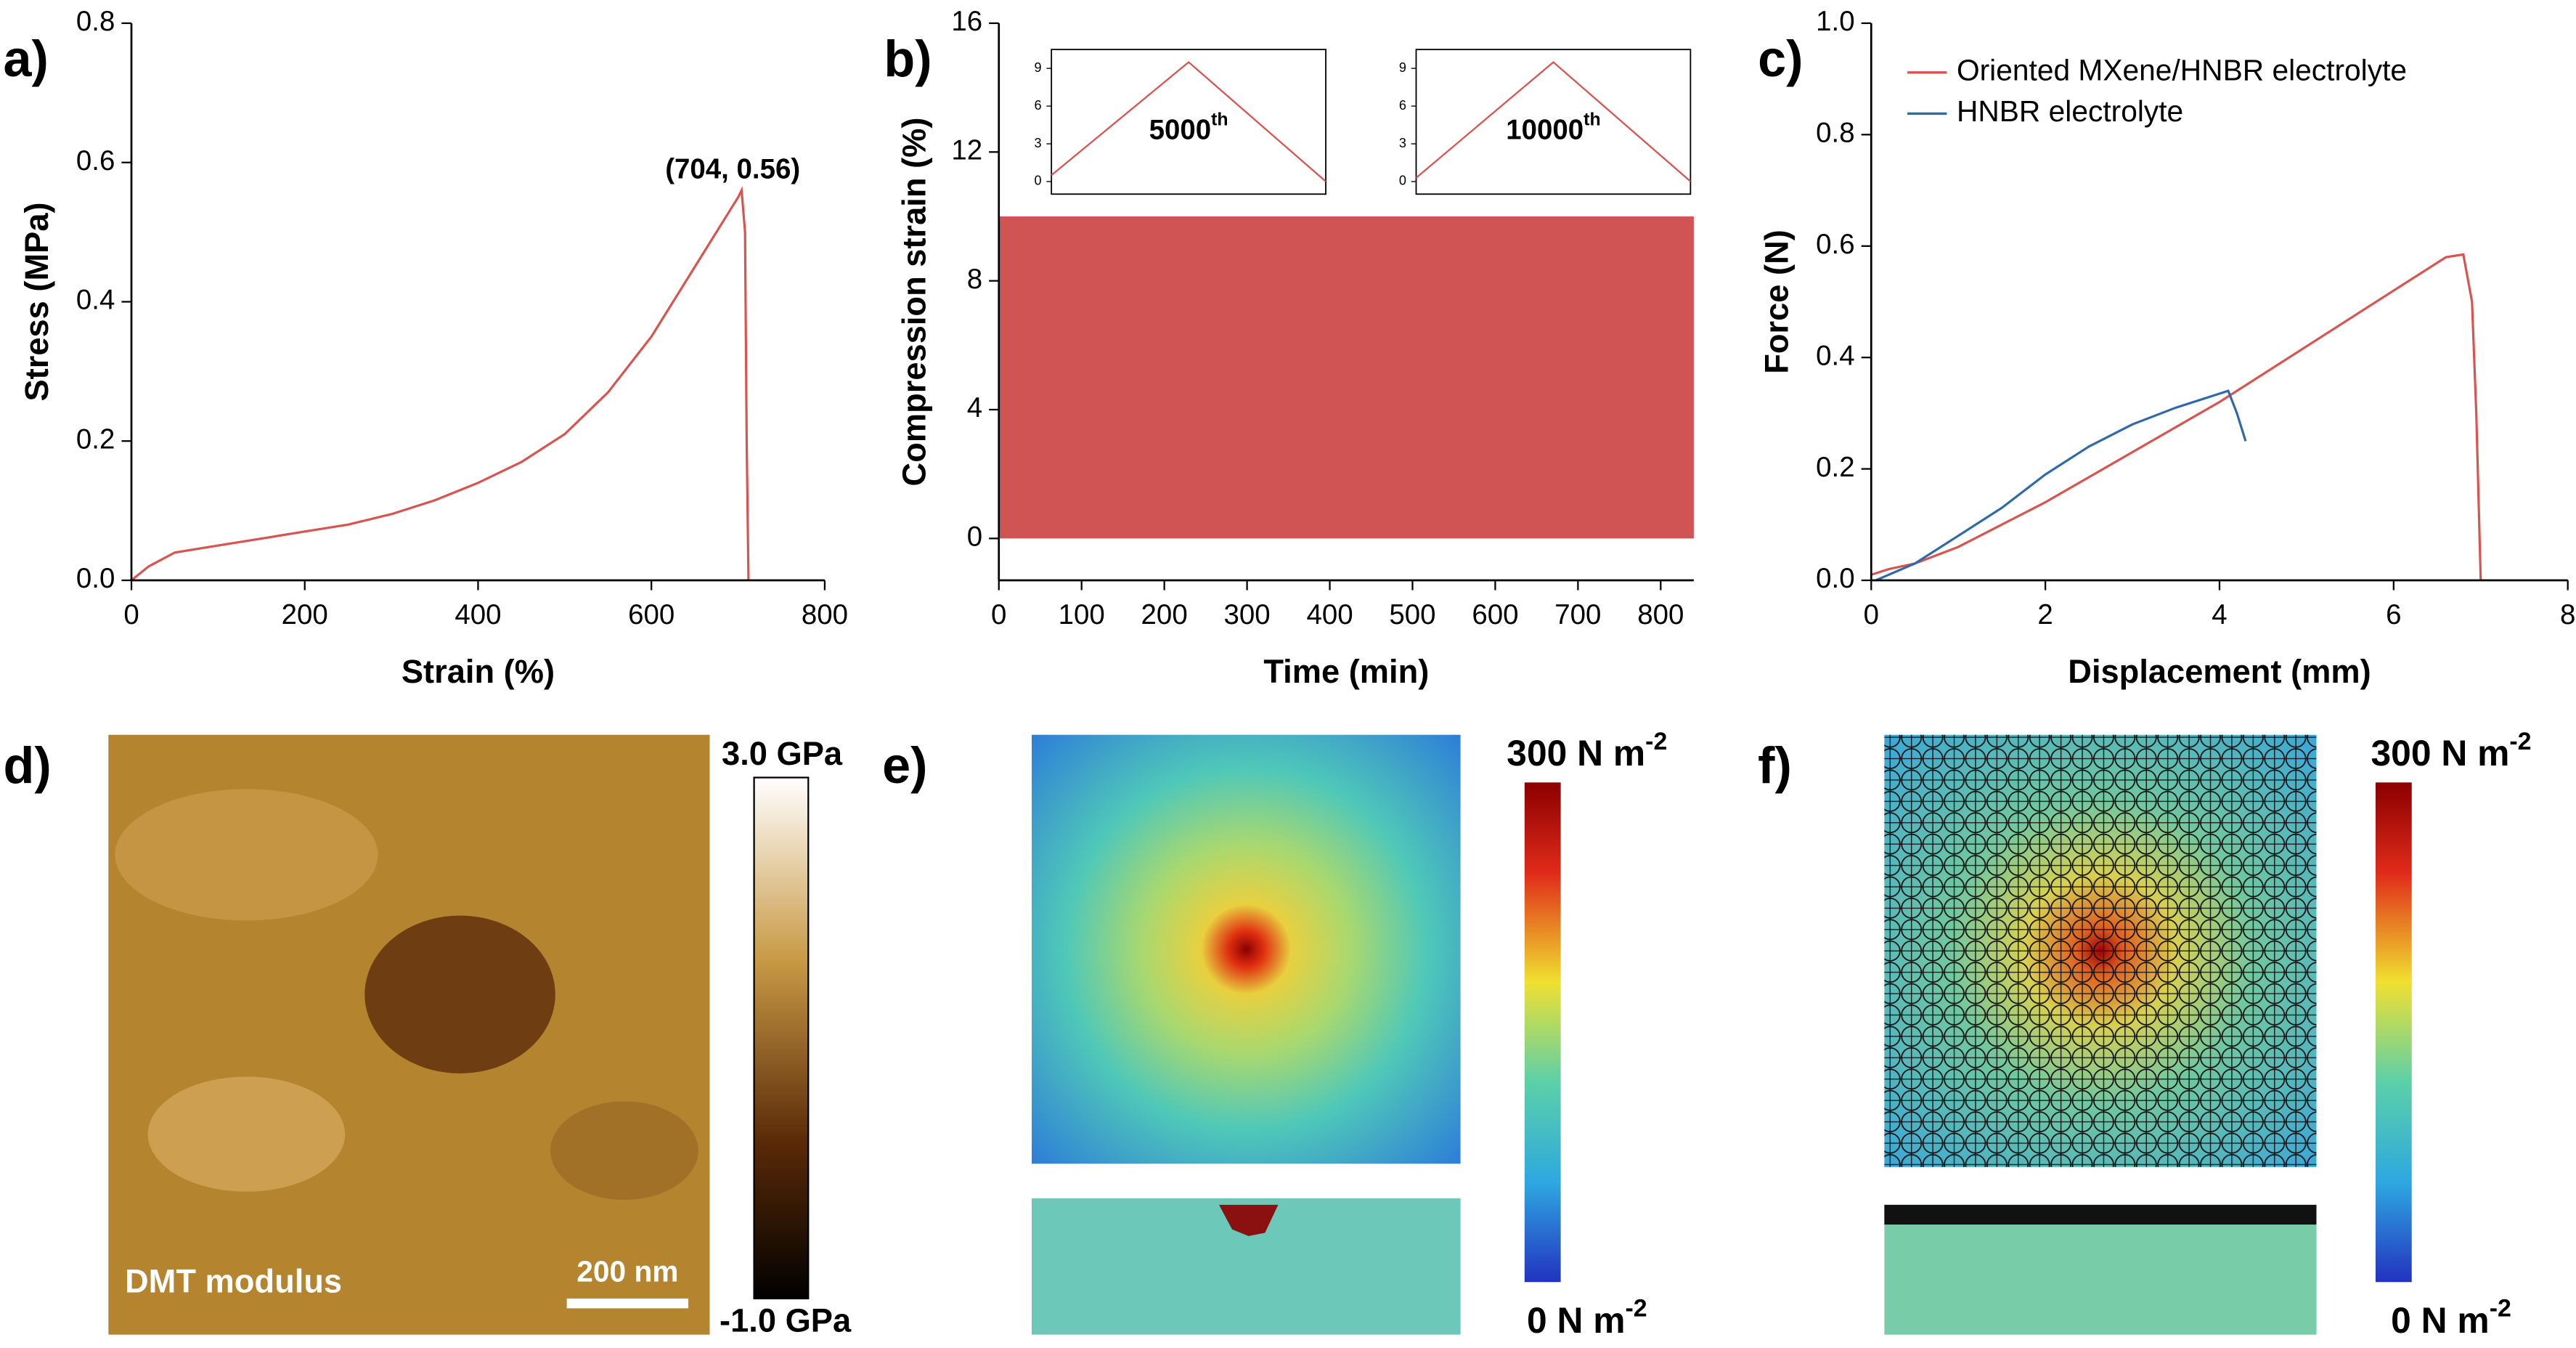 The width and height of the screenshot is (2576, 1348). Describe the element at coordinates (1082, 614) in the screenshot. I see `x-tick-label: 100` at that location.